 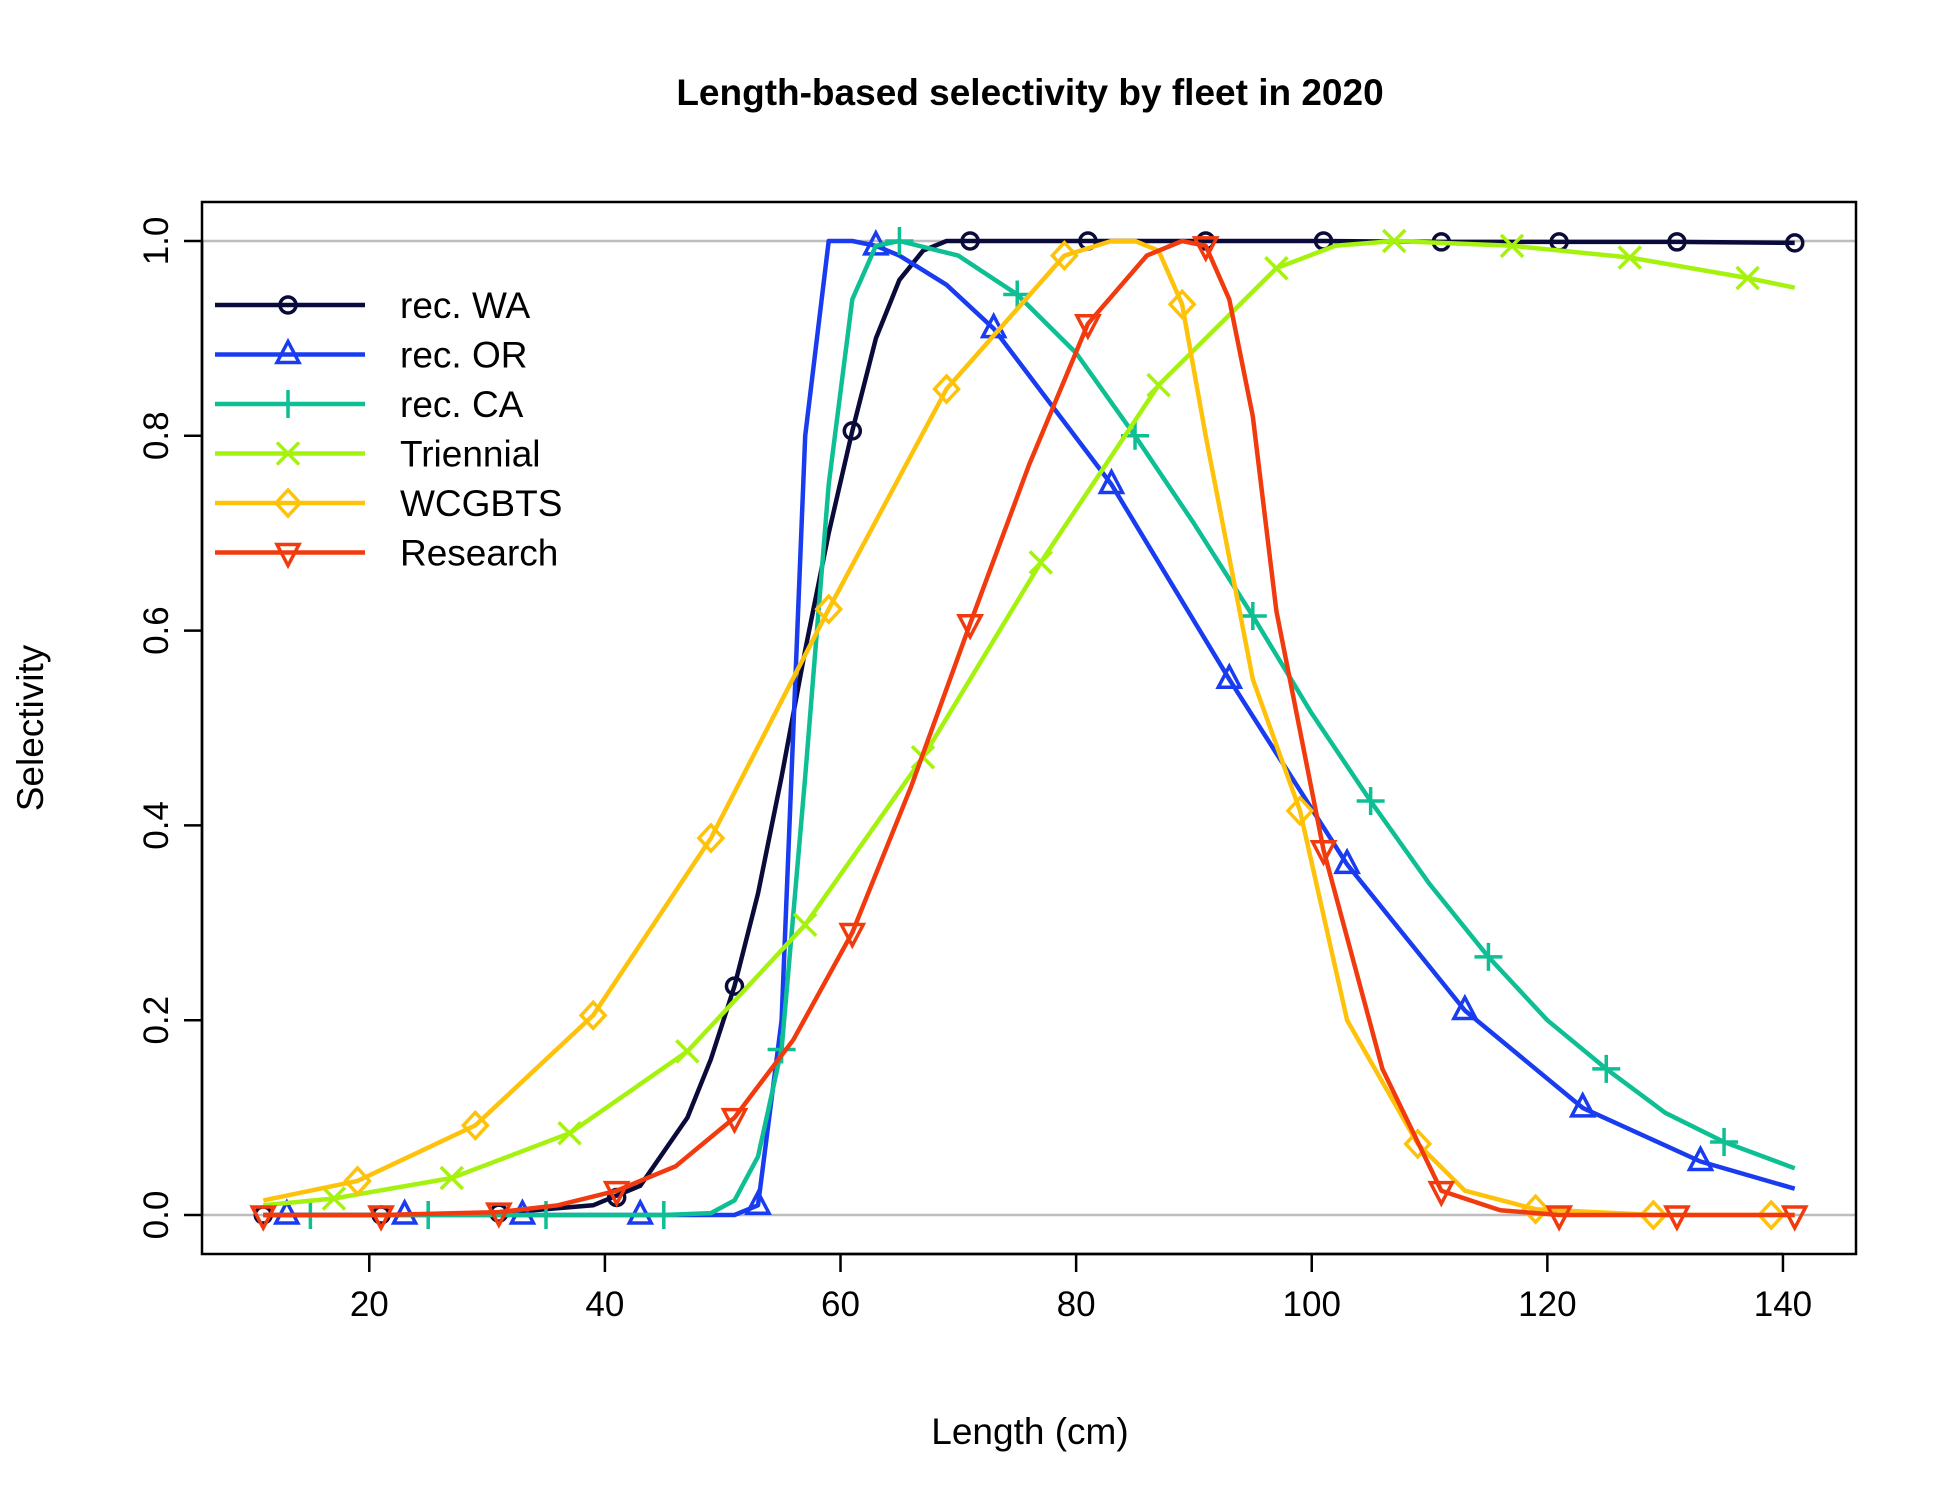 I want to click on y-tick-label: 0.6, so click(x=156, y=630).